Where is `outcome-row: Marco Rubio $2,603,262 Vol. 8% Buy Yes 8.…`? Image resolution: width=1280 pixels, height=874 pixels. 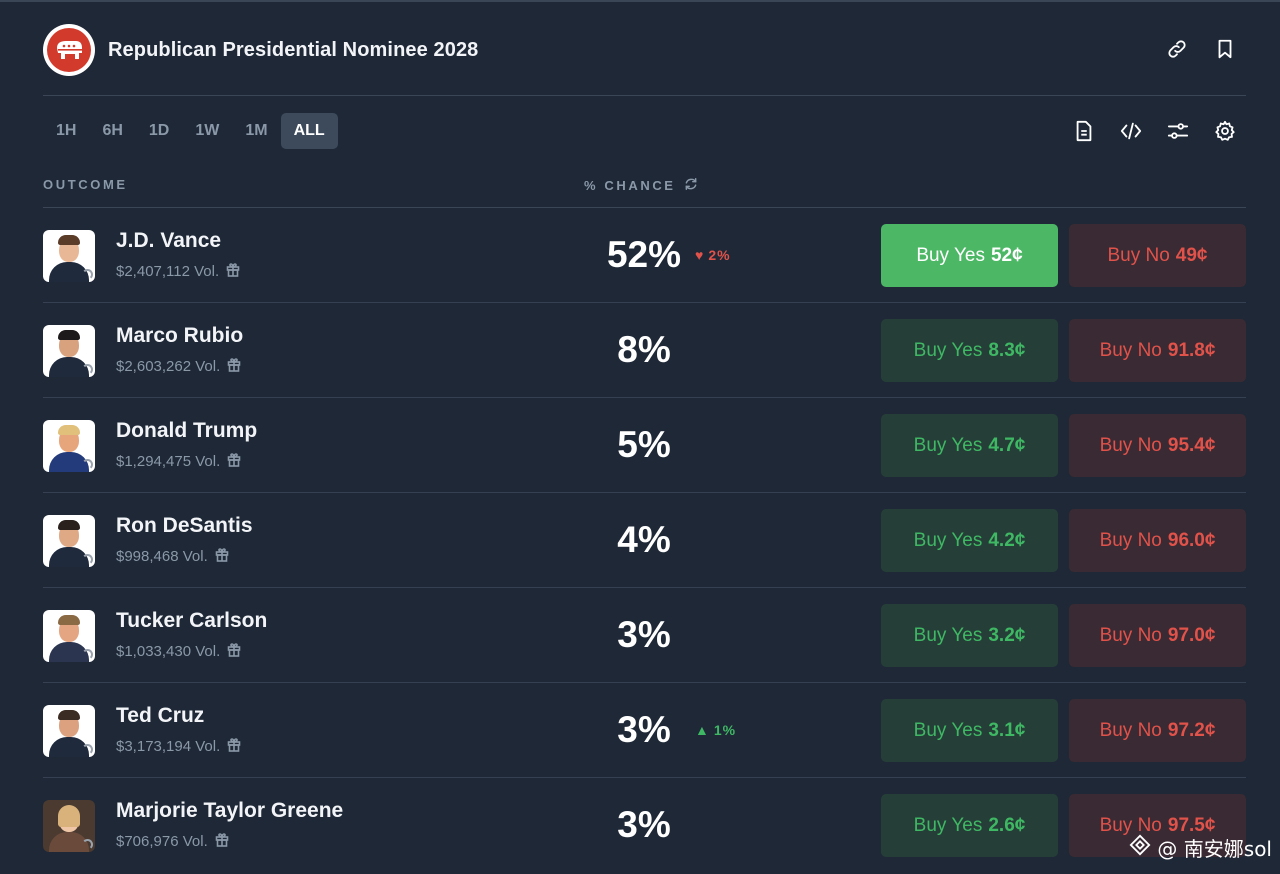 outcome-row: Marco Rubio $2,603,262 Vol. 8% Buy Yes 8.… is located at coordinates (644, 350).